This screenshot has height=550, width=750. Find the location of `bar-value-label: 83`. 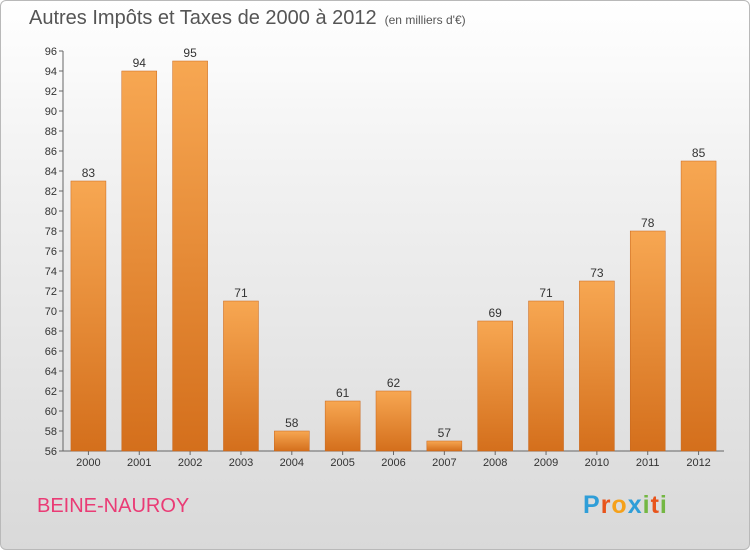

bar-value-label: 83 is located at coordinates (89, 173).